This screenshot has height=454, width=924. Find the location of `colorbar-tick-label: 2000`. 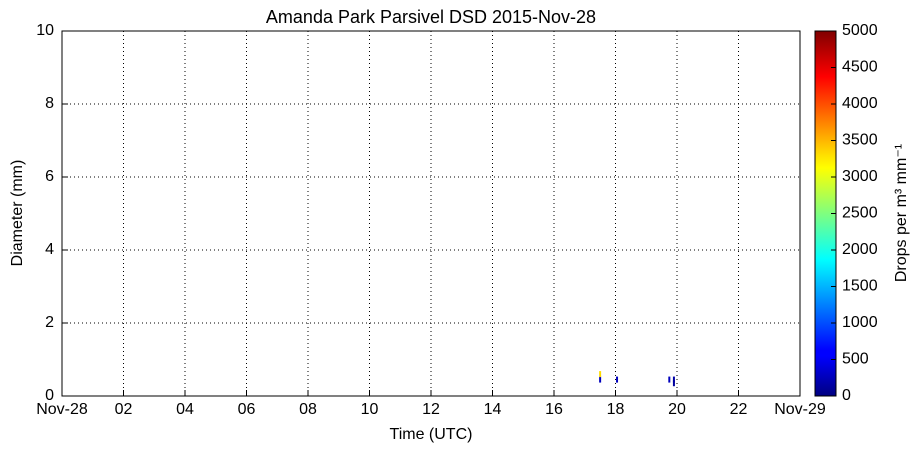

colorbar-tick-label: 2000 is located at coordinates (860, 249).